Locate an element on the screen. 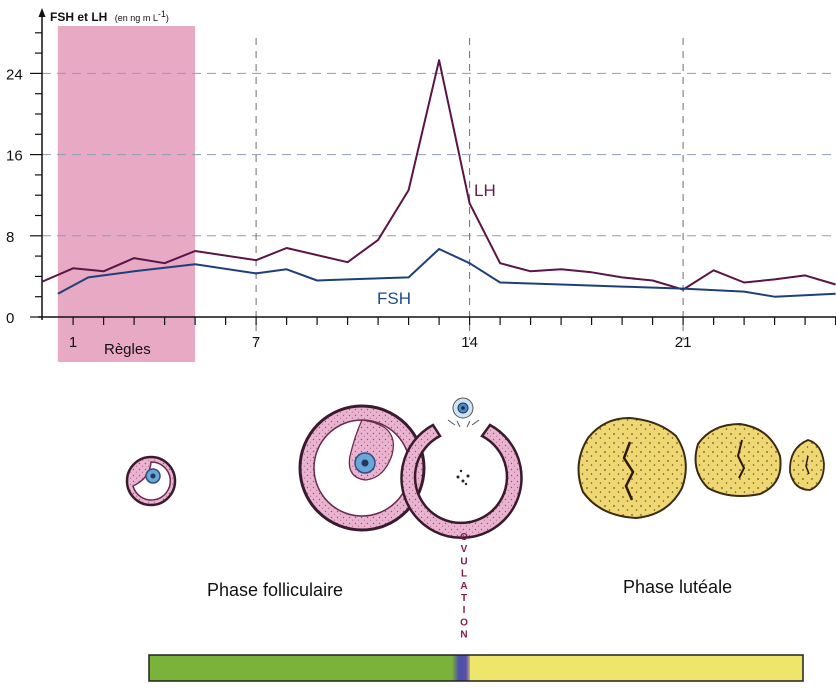 The image size is (836, 693). x-tick-label: 1 is located at coordinates (73, 342).